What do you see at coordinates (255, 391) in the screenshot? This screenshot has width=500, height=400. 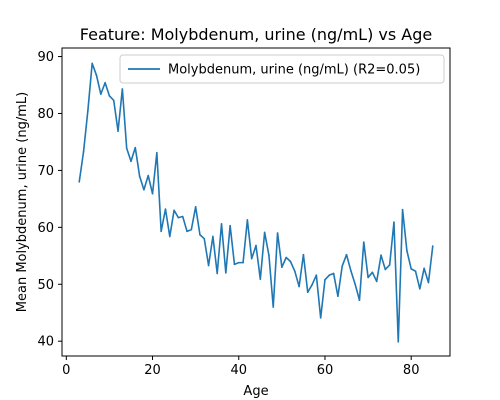 I see `x-axis-label: Age` at bounding box center [255, 391].